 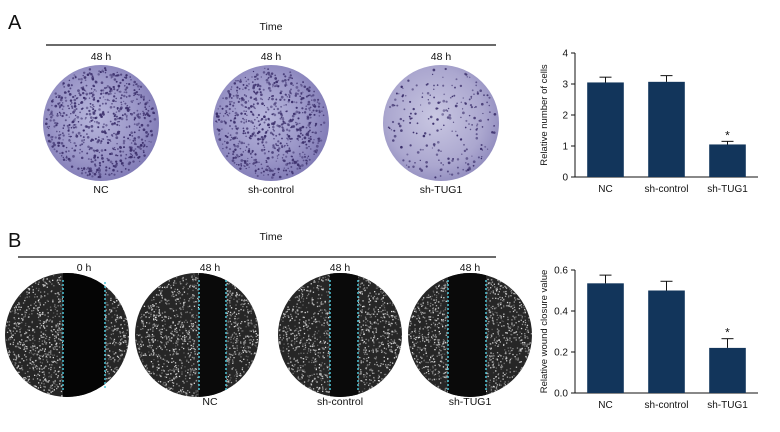 I want to click on wound-image-sh-control, so click(x=340, y=335).